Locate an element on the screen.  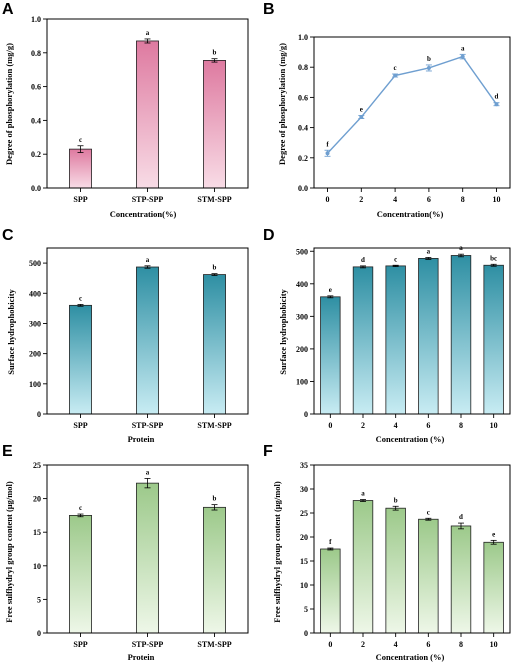
y-tick-label: 0.4 is located at coordinates (36, 120).